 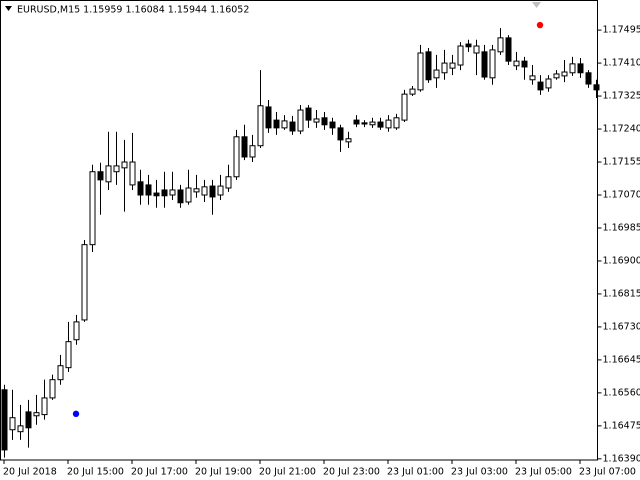 I want to click on x-tick-label: 23 Jul 01:00, so click(x=415, y=472).